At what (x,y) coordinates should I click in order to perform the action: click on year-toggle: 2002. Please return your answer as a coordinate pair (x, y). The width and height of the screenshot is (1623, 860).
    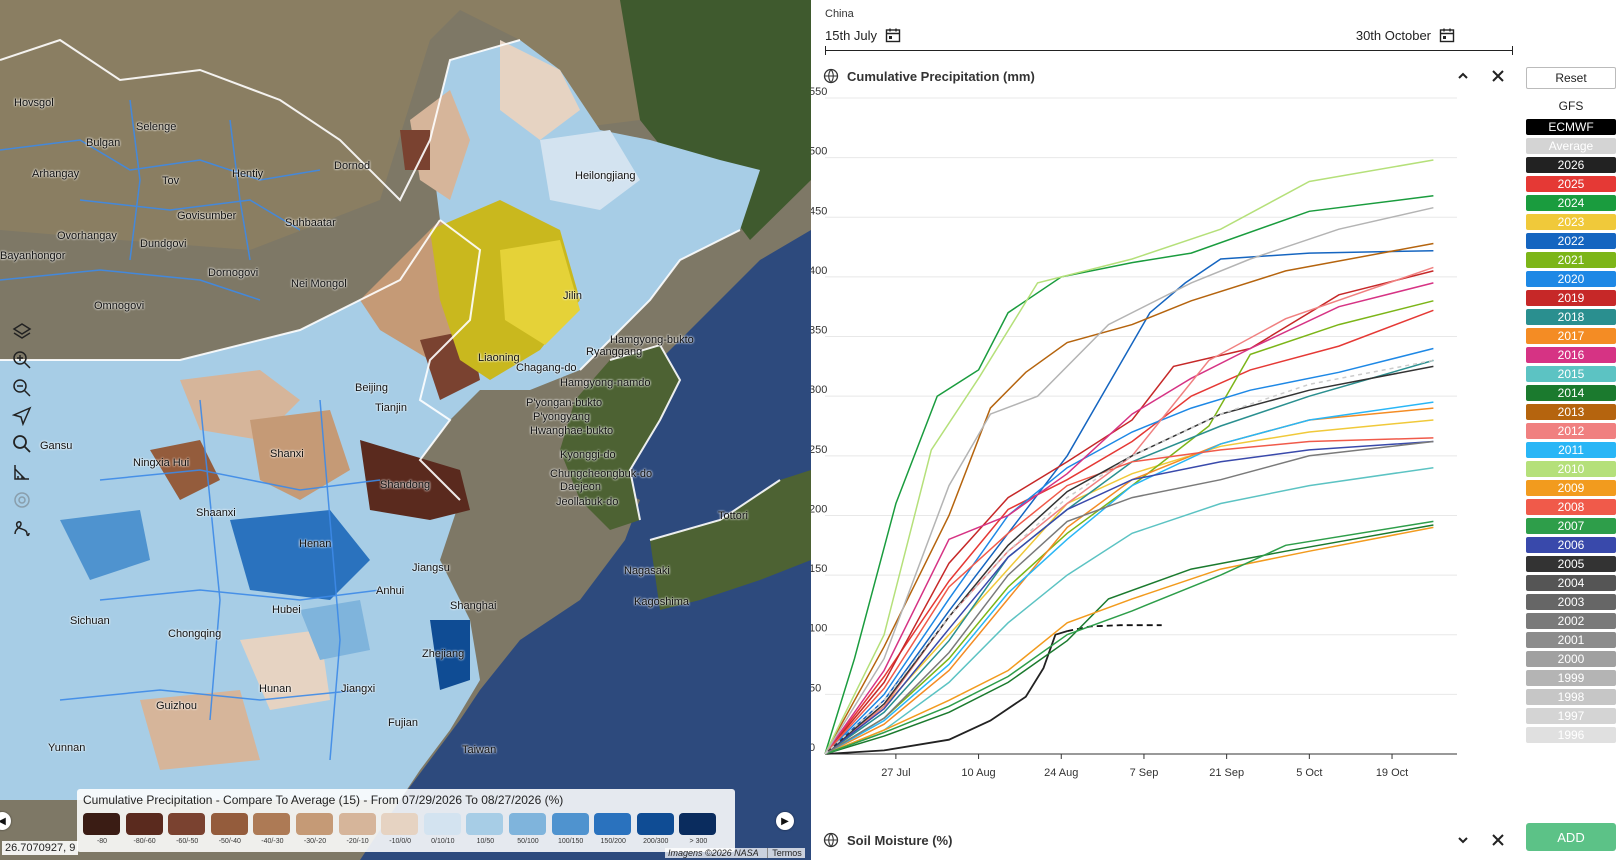
    Looking at the image, I should click on (1571, 621).